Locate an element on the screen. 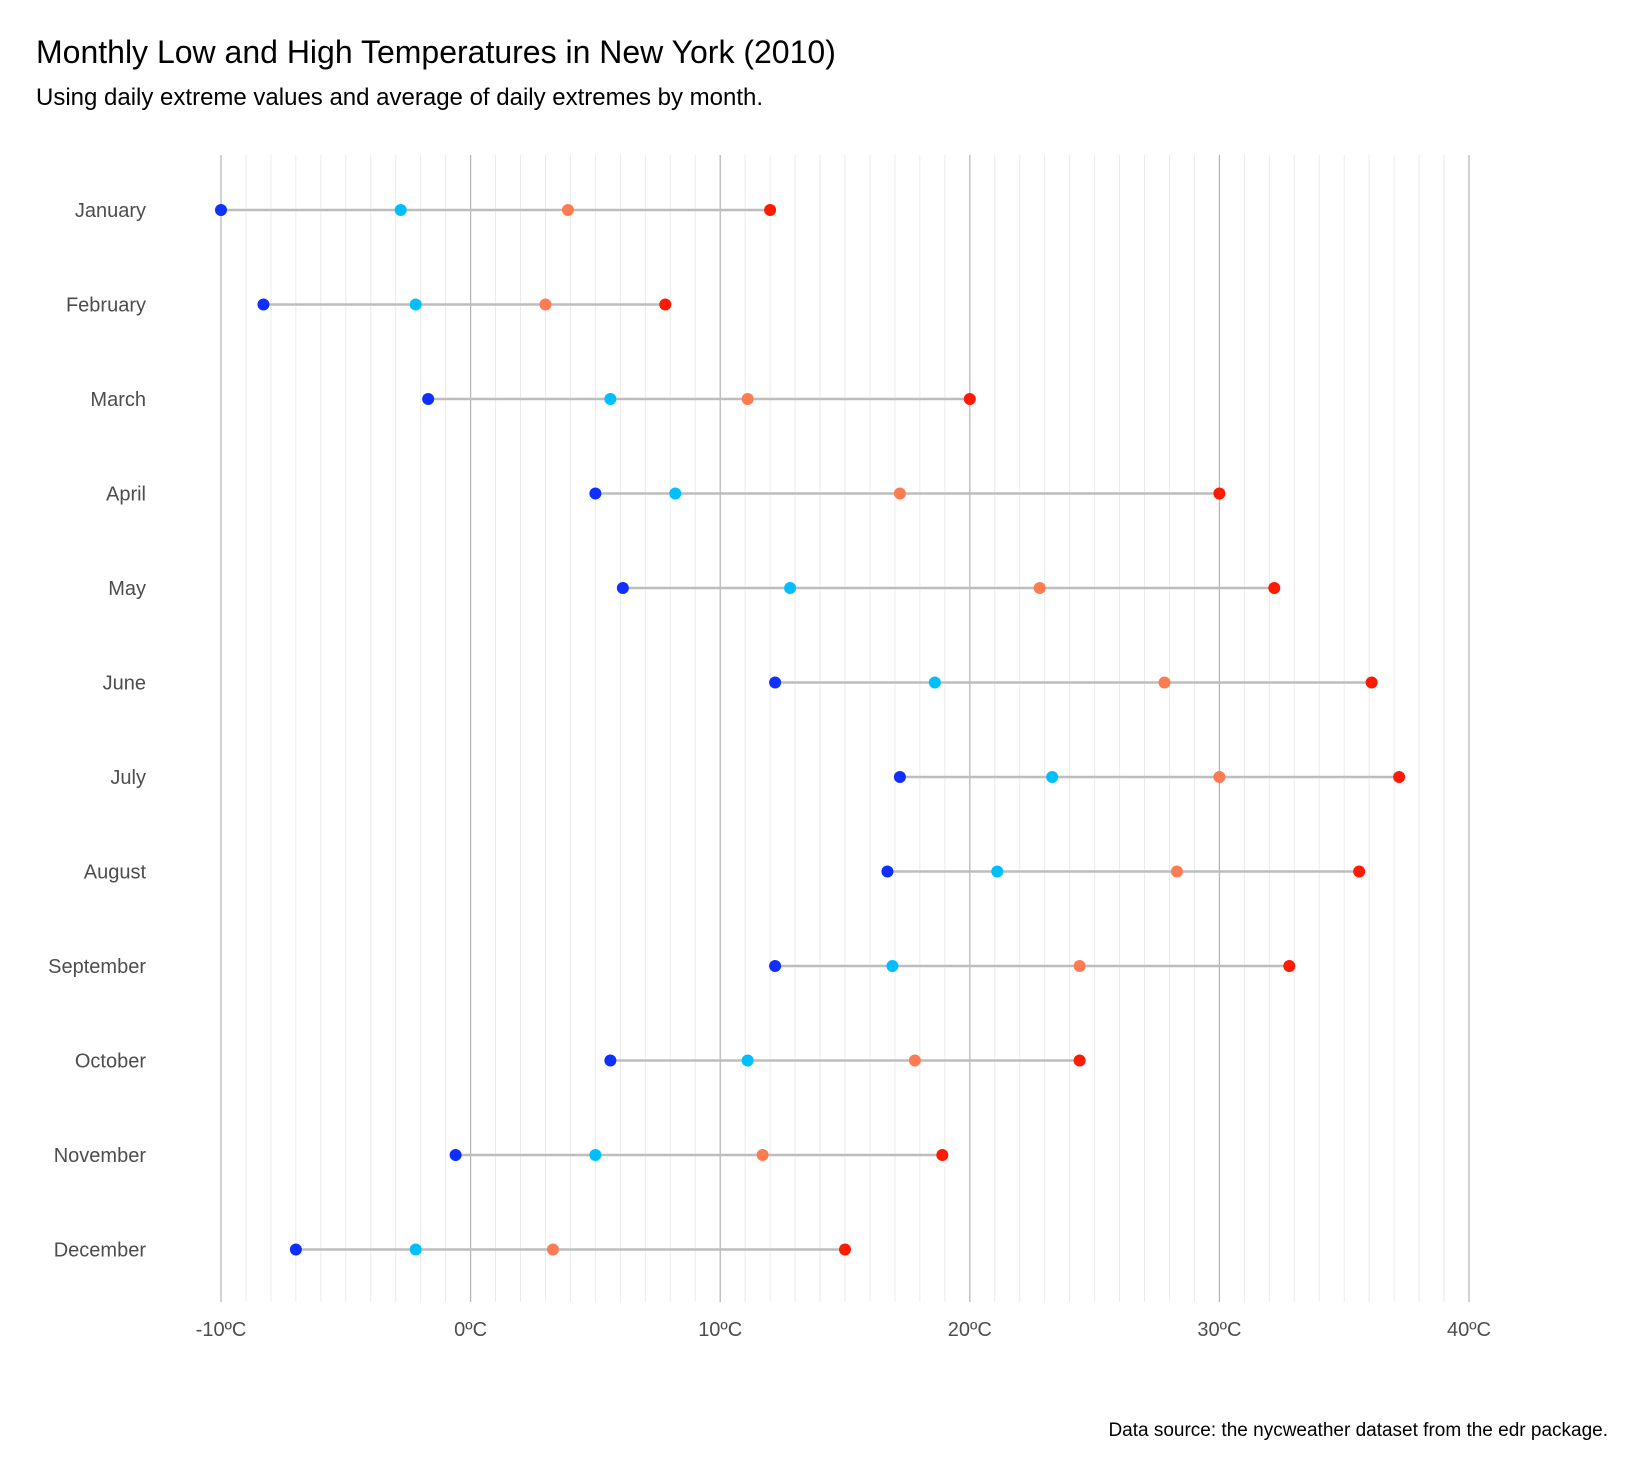  x-axis: -10ºC 0ºC 10ºC 20ºC 30ºC 40ºC is located at coordinates (843, 1330).